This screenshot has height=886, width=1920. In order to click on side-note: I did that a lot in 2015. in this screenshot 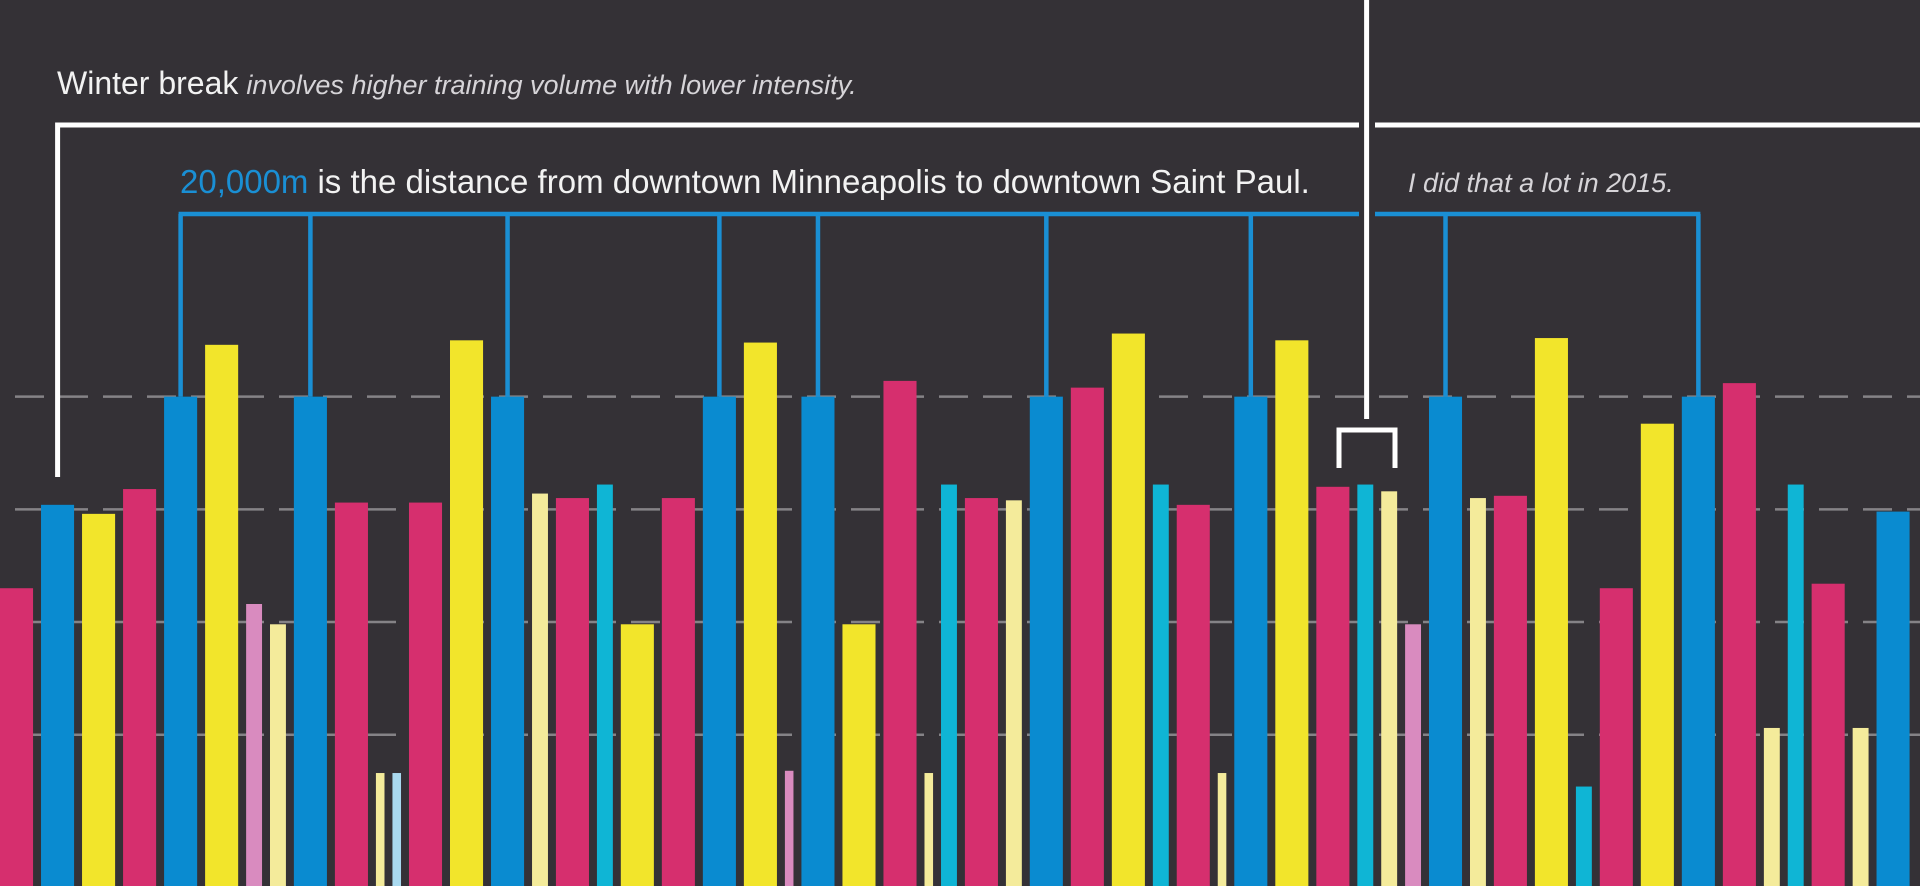, I will do `click(1541, 183)`.